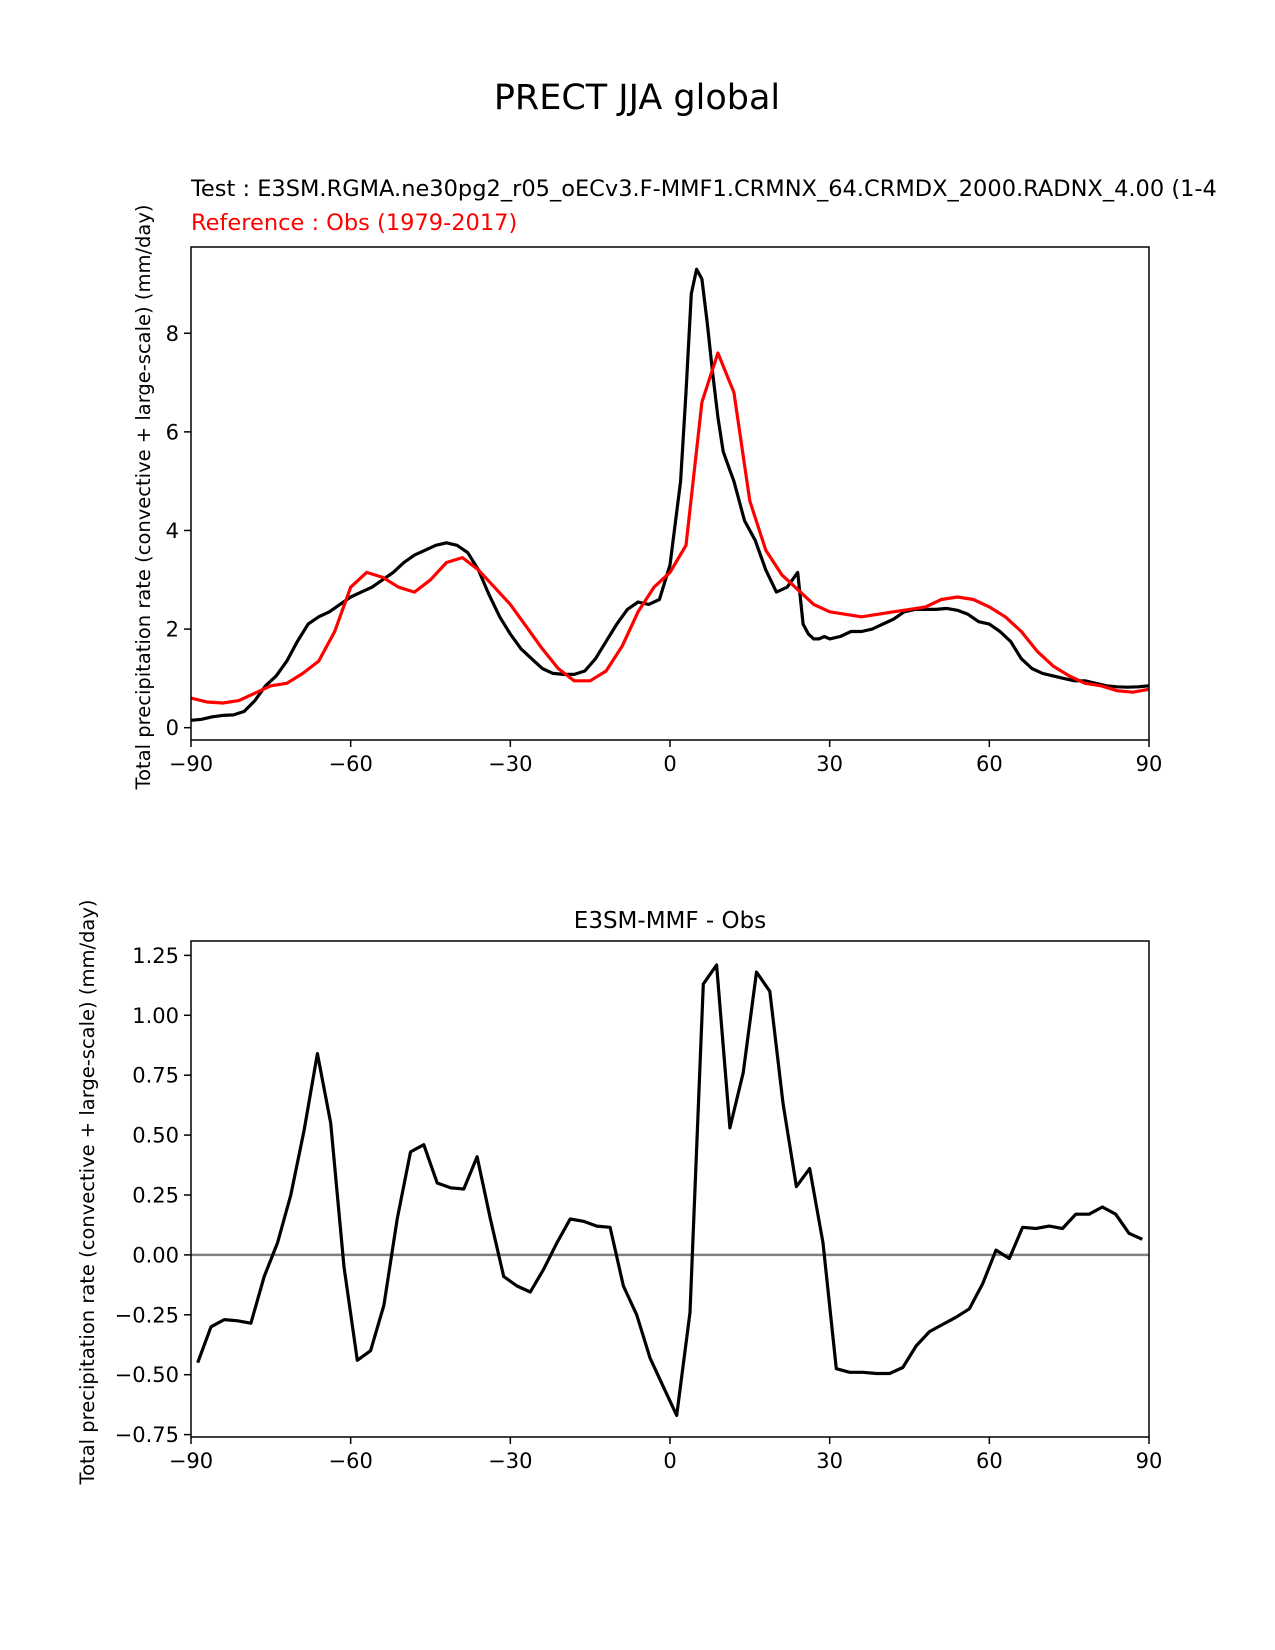  Describe the element at coordinates (147, 1315) in the screenshot. I see `bottom-y-tick-label: −0.25` at that location.